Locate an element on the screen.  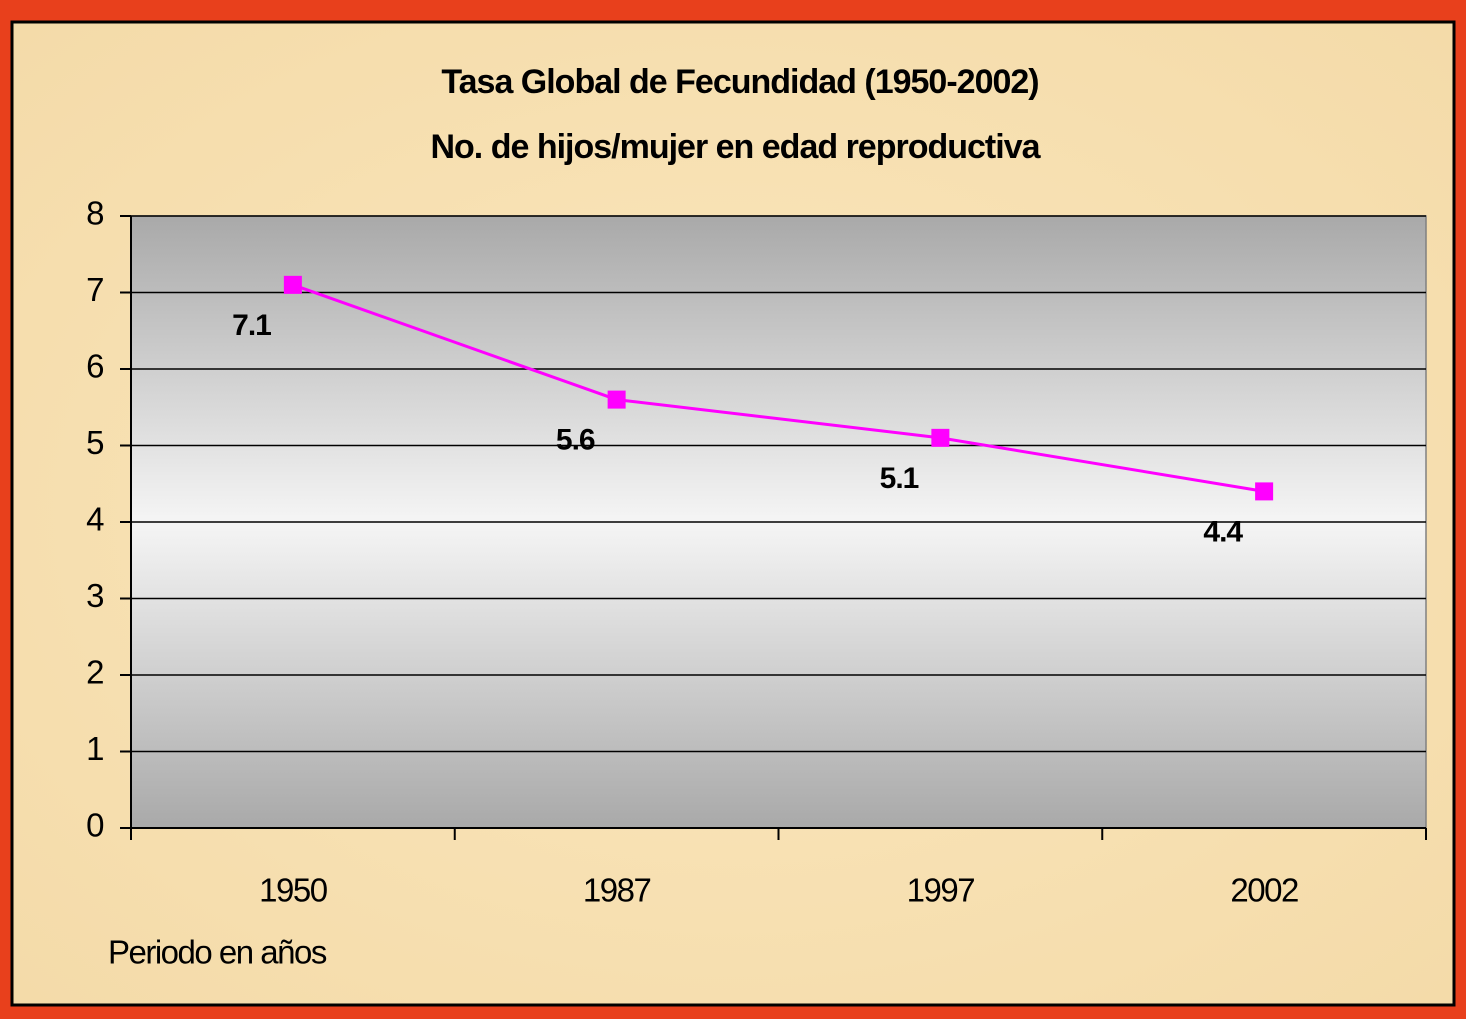
y-tick-label: 0 is located at coordinates (95, 825).